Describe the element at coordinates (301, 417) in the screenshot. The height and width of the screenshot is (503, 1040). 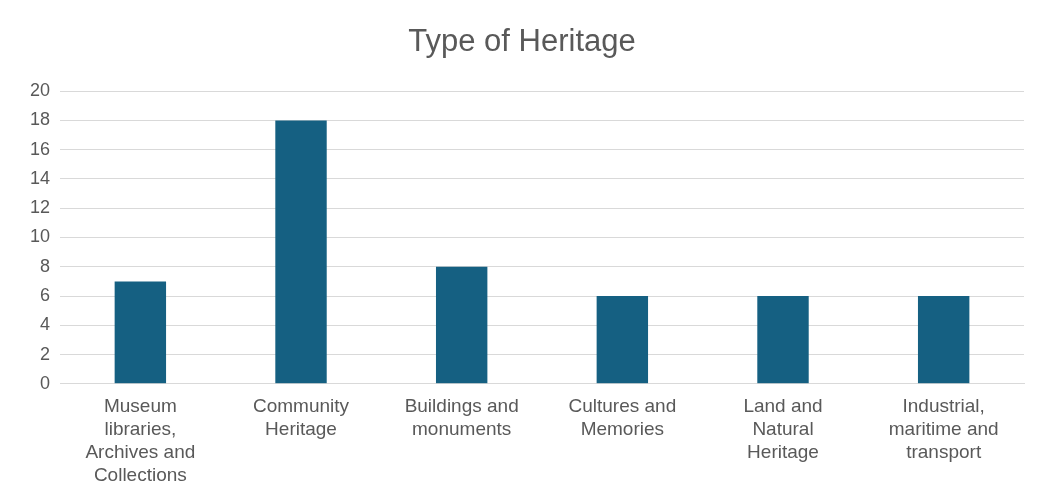
I see `x-tick-label: Community Heritage` at that location.